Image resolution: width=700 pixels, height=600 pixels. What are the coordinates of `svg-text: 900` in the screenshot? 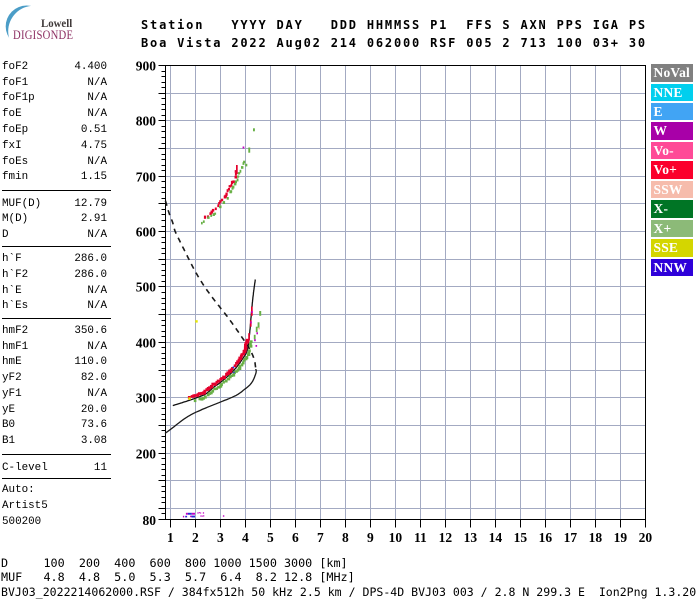 It's located at (146, 65).